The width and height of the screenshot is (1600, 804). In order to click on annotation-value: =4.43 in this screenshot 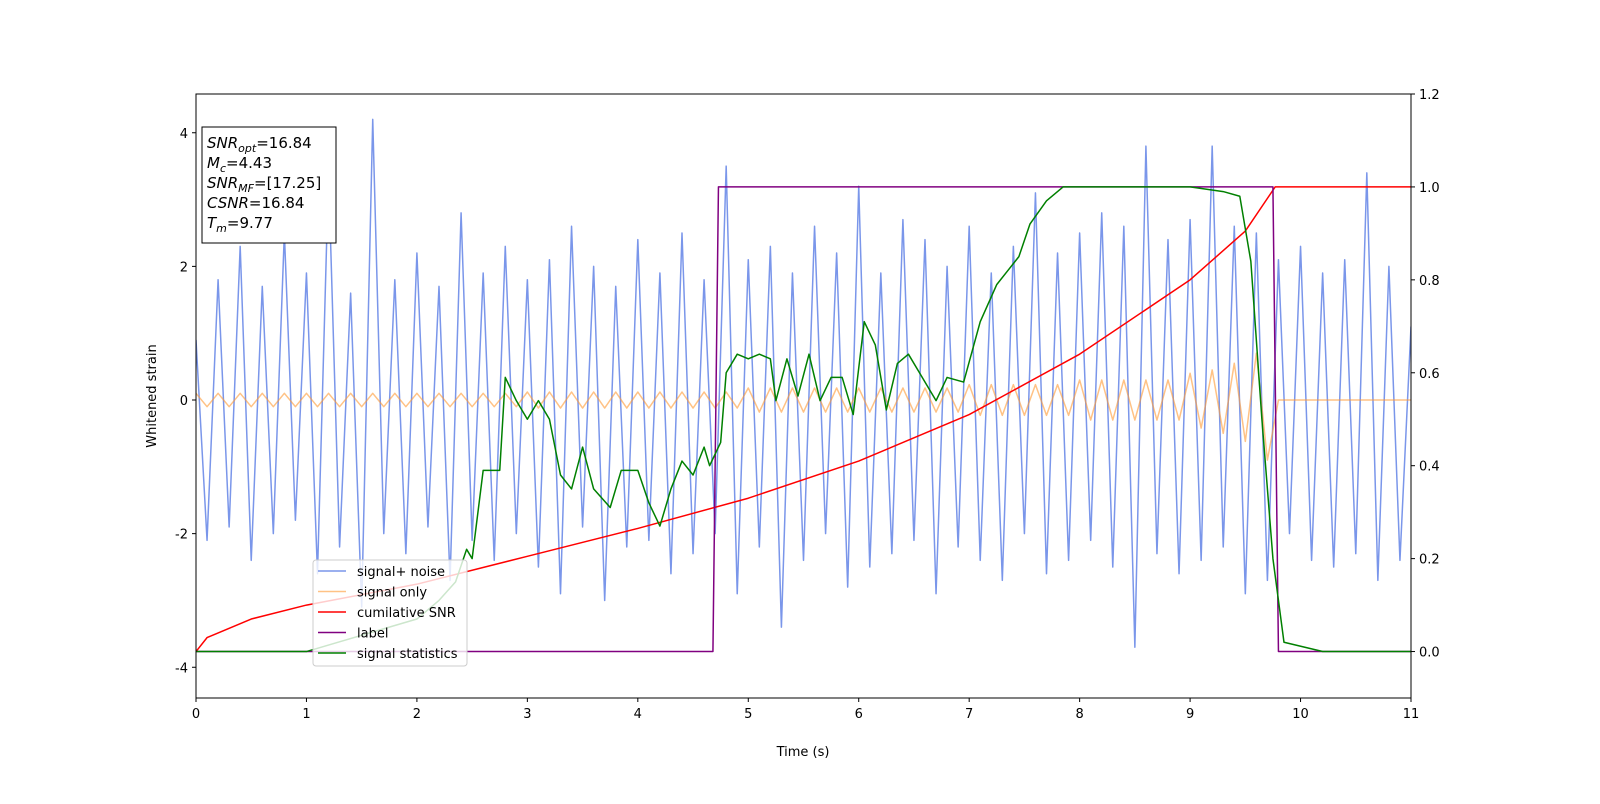, I will do `click(249, 163)`.